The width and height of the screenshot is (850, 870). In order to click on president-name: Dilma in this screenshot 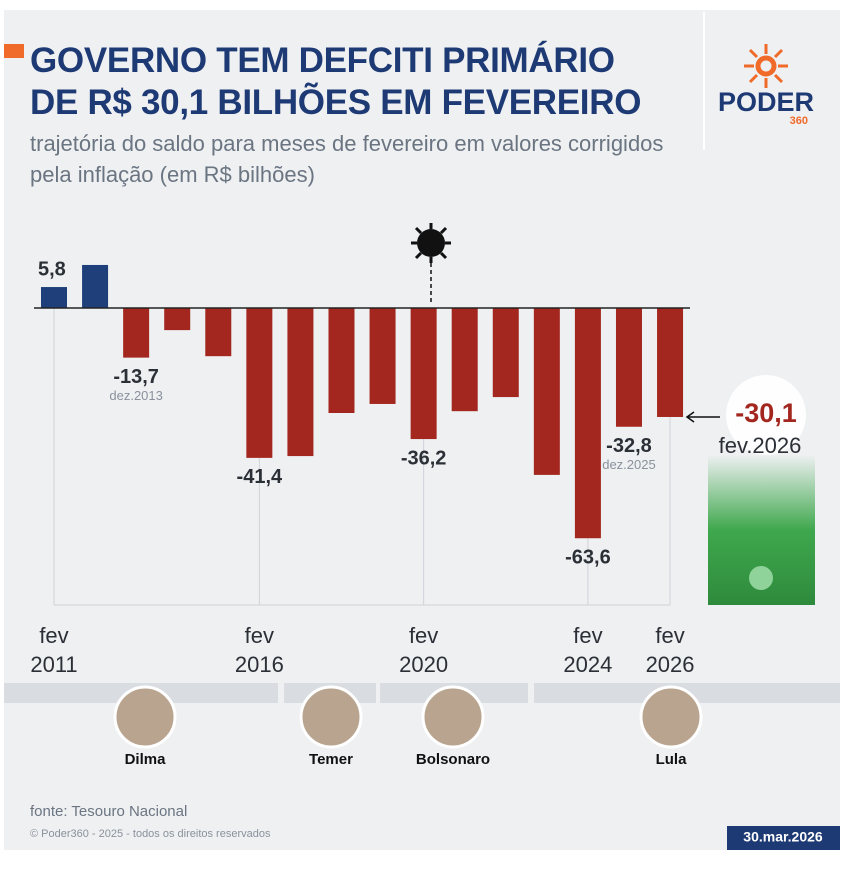, I will do `click(146, 759)`.